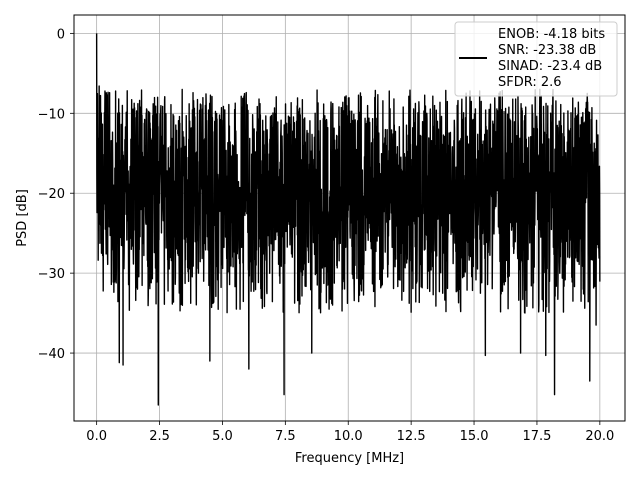 The height and width of the screenshot is (480, 640). I want to click on x-tick-label: 2.5, so click(159, 436).